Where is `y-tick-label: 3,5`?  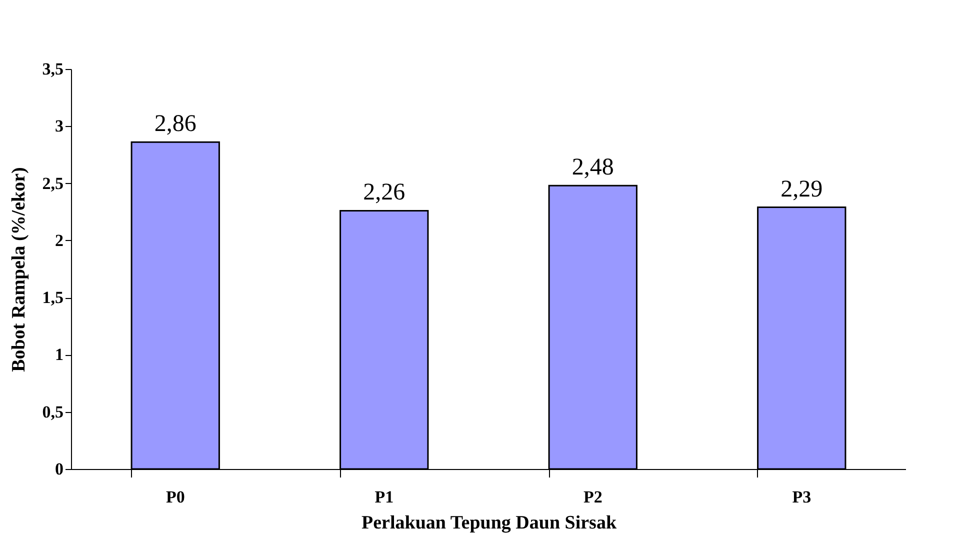
y-tick-label: 3,5 is located at coordinates (53, 69).